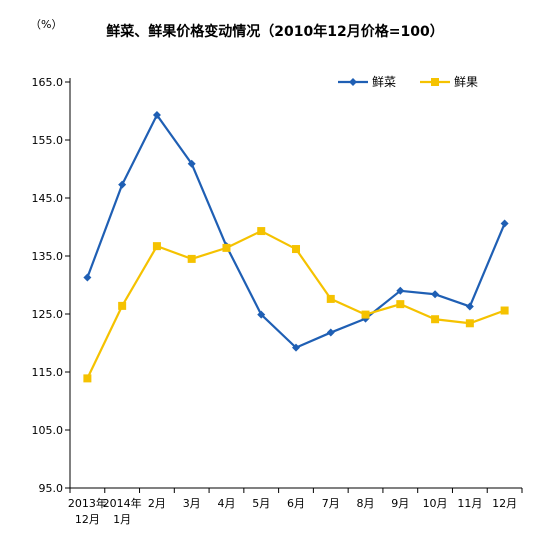  Describe the element at coordinates (46, 24) in the screenshot. I see `y-axis-unit: （%）` at that location.